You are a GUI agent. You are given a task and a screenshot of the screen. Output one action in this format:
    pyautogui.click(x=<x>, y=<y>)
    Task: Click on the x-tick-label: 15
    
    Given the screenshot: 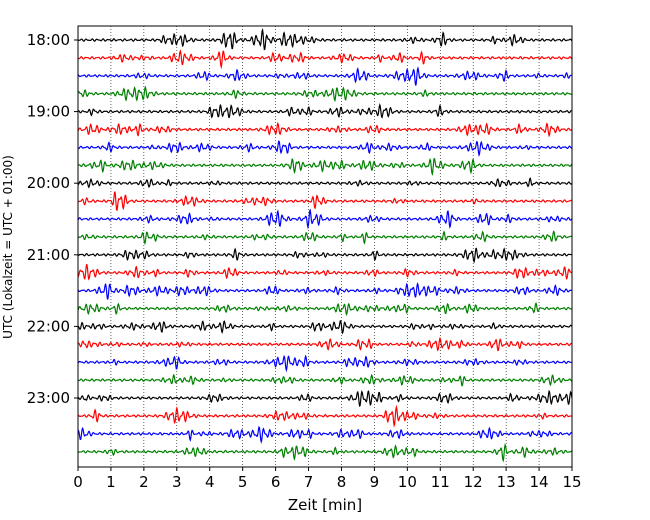 What is the action you would take?
    pyautogui.click(x=571, y=482)
    